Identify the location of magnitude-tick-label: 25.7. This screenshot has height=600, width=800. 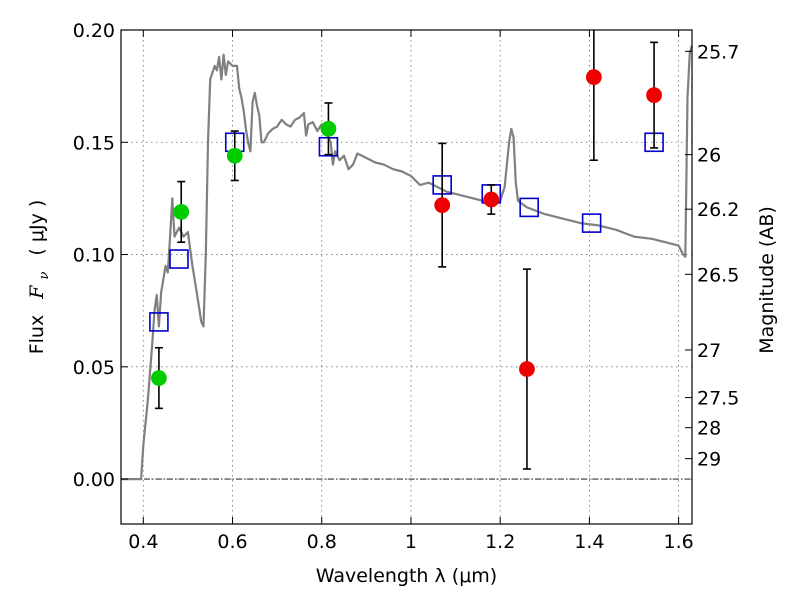
(718, 52).